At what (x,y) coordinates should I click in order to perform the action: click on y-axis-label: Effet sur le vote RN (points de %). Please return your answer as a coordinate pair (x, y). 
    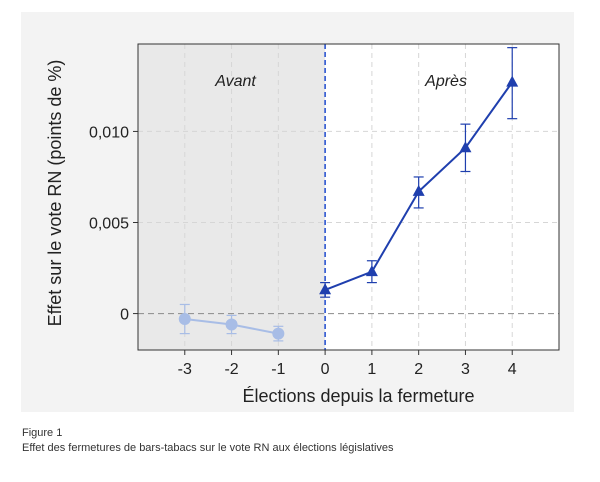
    Looking at the image, I should click on (55, 193).